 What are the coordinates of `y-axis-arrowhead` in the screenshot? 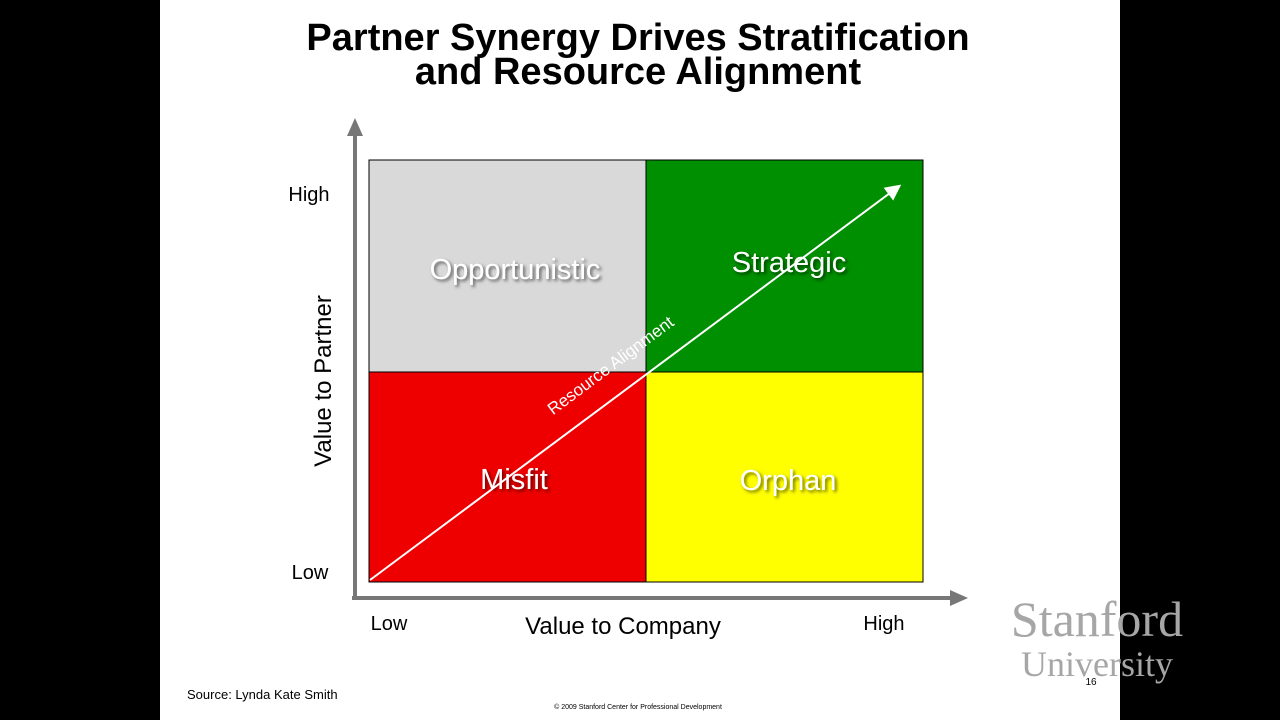 It's located at (355, 127).